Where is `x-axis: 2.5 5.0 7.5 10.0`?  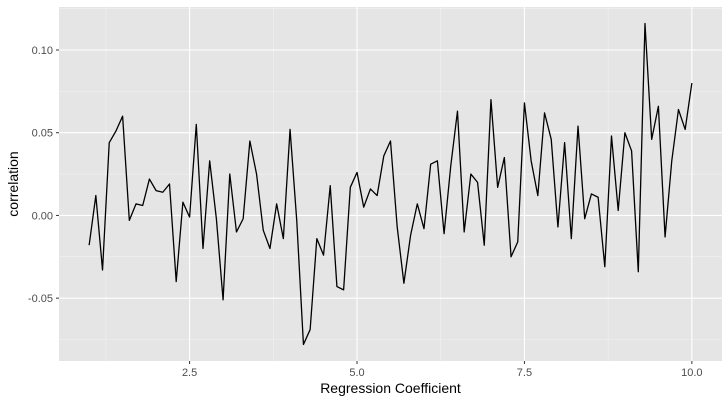
x-axis: 2.5 5.0 7.5 10.0 is located at coordinates (442, 370).